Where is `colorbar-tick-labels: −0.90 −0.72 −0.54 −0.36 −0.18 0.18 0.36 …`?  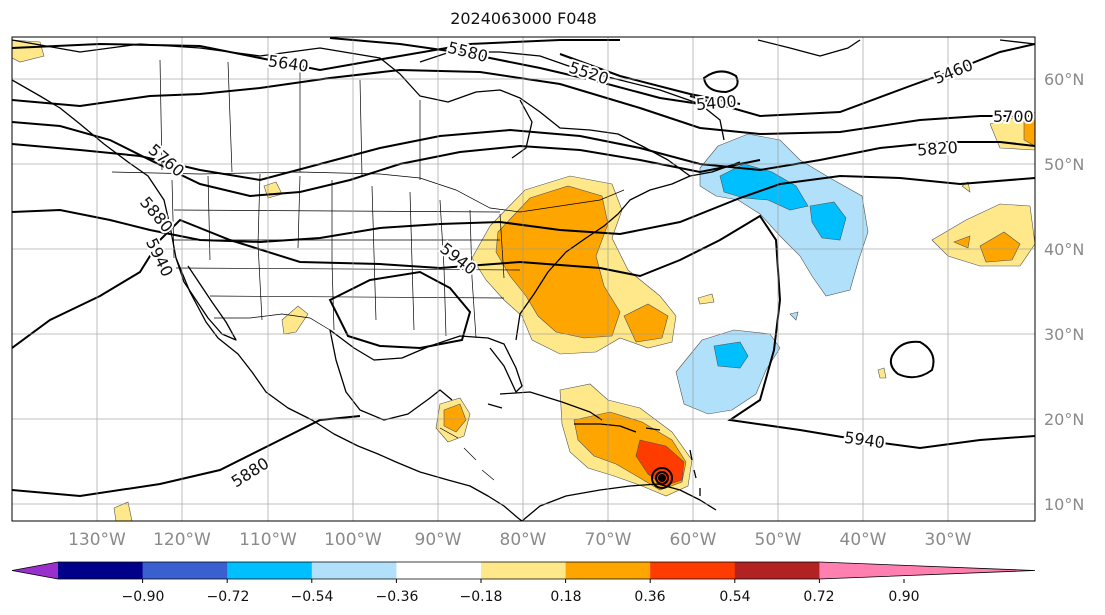
colorbar-tick-labels: −0.90 −0.72 −0.54 −0.36 −0.18 0.18 0.36 … is located at coordinates (521, 597).